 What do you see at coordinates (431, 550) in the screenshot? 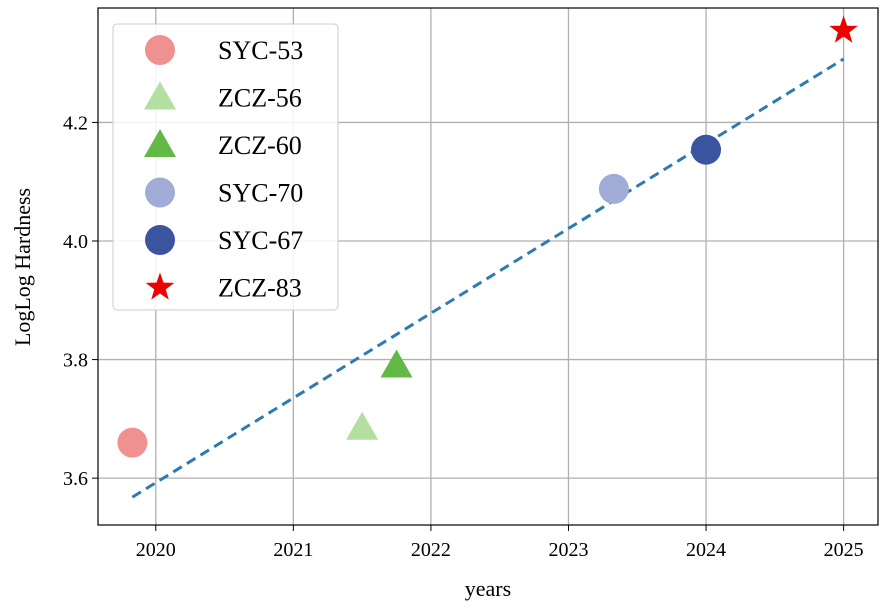
I see `x-tick-label: 2022` at bounding box center [431, 550].